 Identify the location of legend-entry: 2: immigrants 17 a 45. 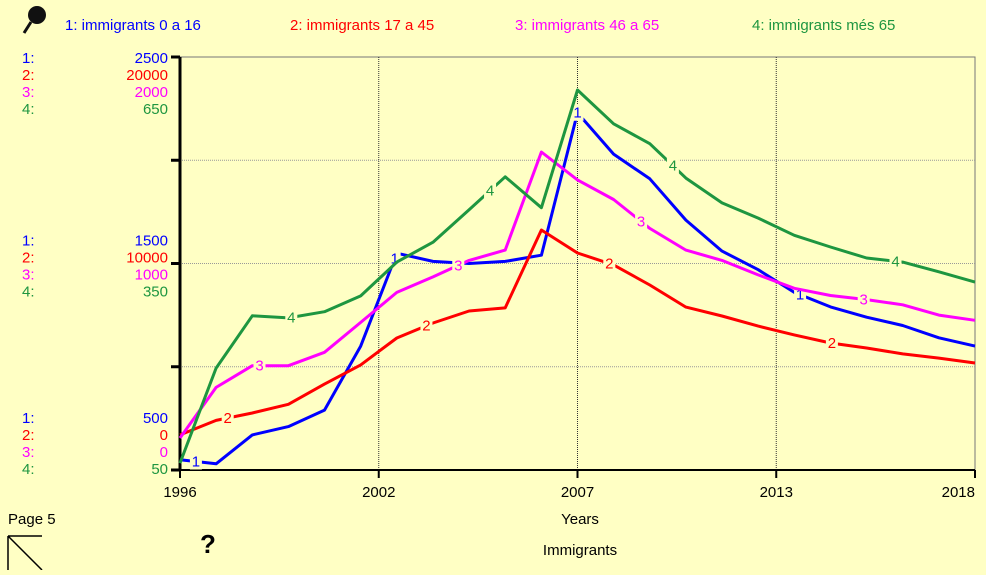
(362, 25).